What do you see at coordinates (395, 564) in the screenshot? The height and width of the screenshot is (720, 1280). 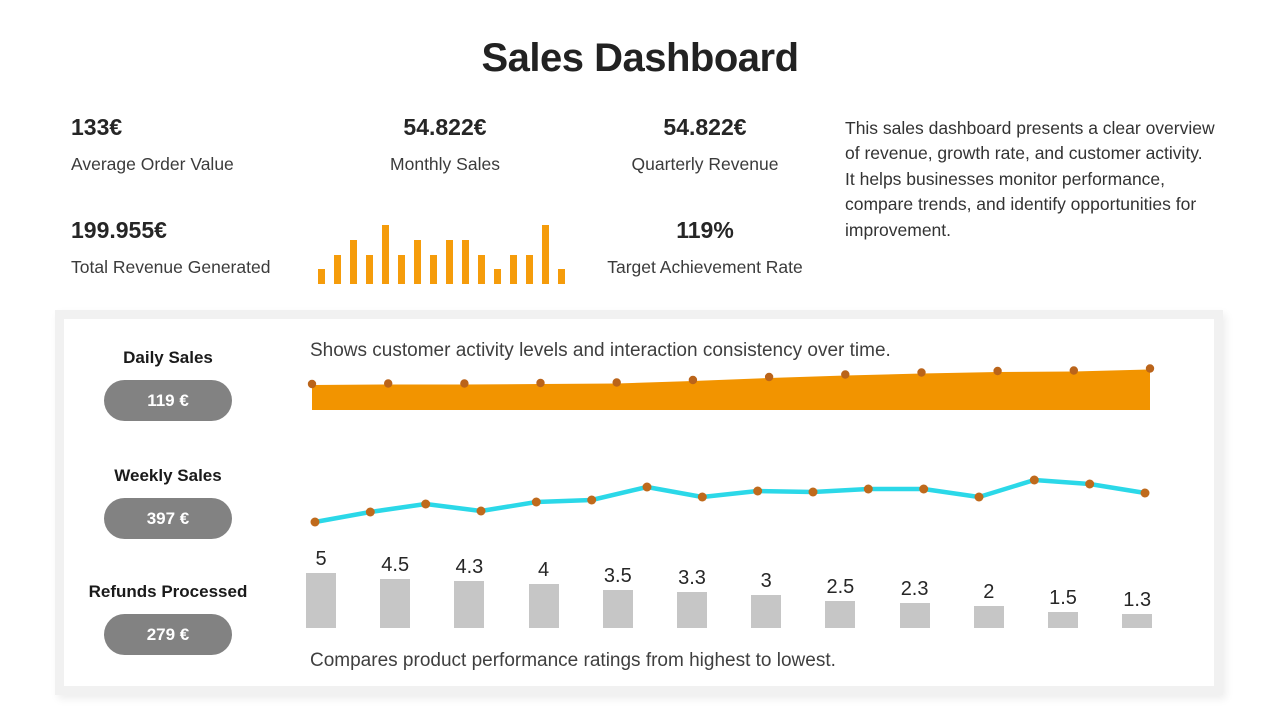 I see `rating-bar-value-label: 4.5` at bounding box center [395, 564].